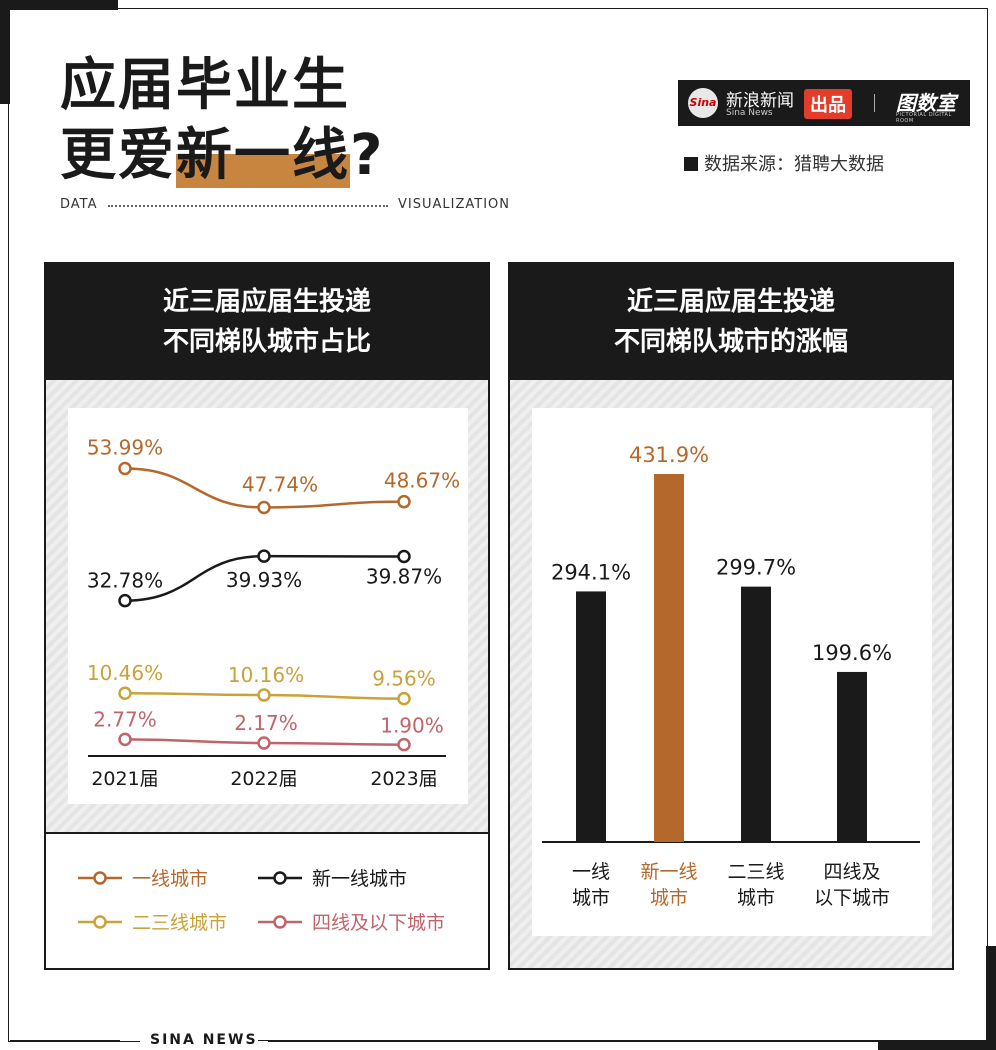  What do you see at coordinates (266, 342) in the screenshot?
I see `line-chart-title-2: 不同梯队城市占比` at bounding box center [266, 342].